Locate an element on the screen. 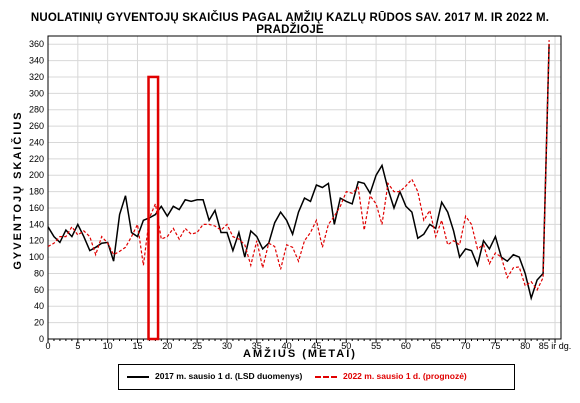 The height and width of the screenshot is (403, 580). y-tick-label: 260 is located at coordinates (36, 126).